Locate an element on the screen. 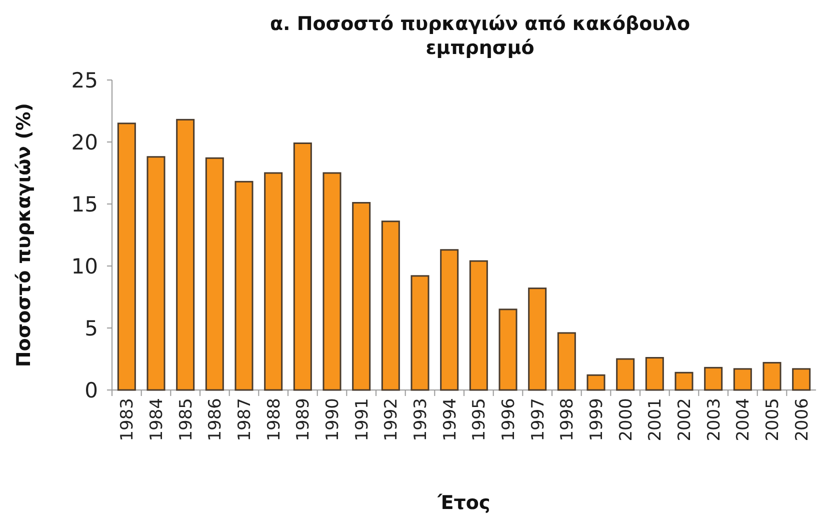 The width and height of the screenshot is (824, 515). x-tick-label: 1993 is located at coordinates (420, 420).